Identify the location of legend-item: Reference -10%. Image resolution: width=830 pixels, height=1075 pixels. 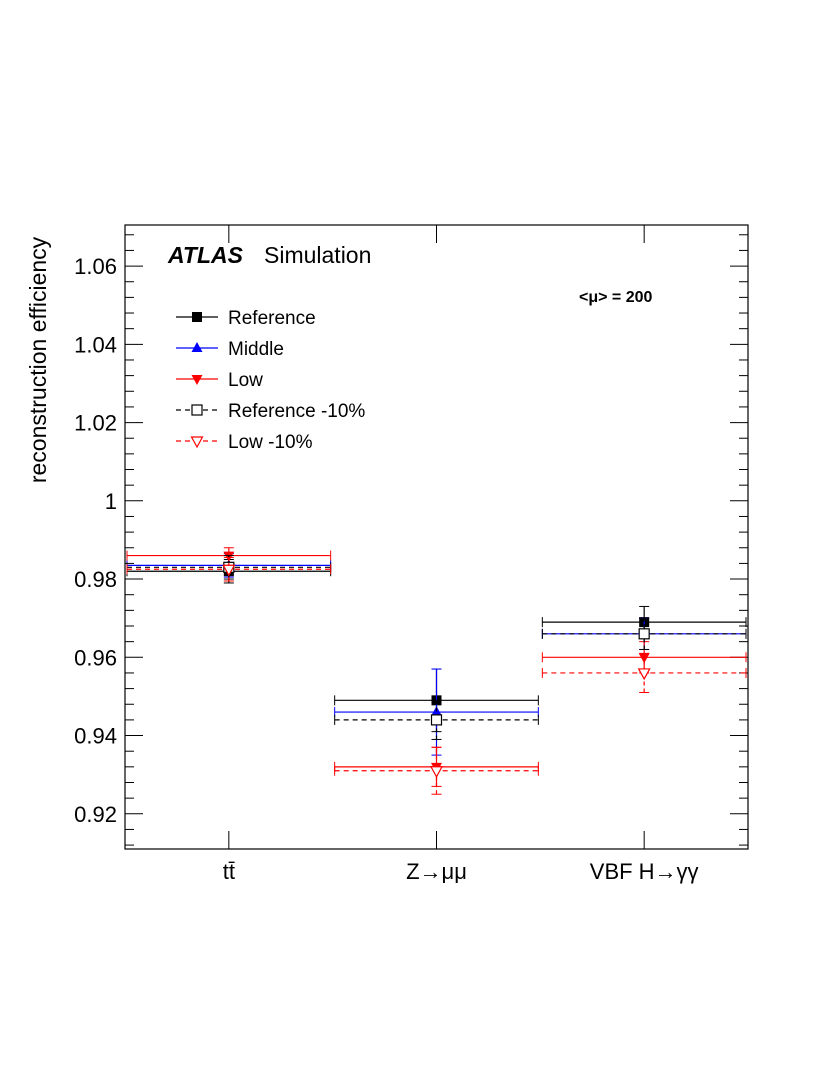
(270, 411).